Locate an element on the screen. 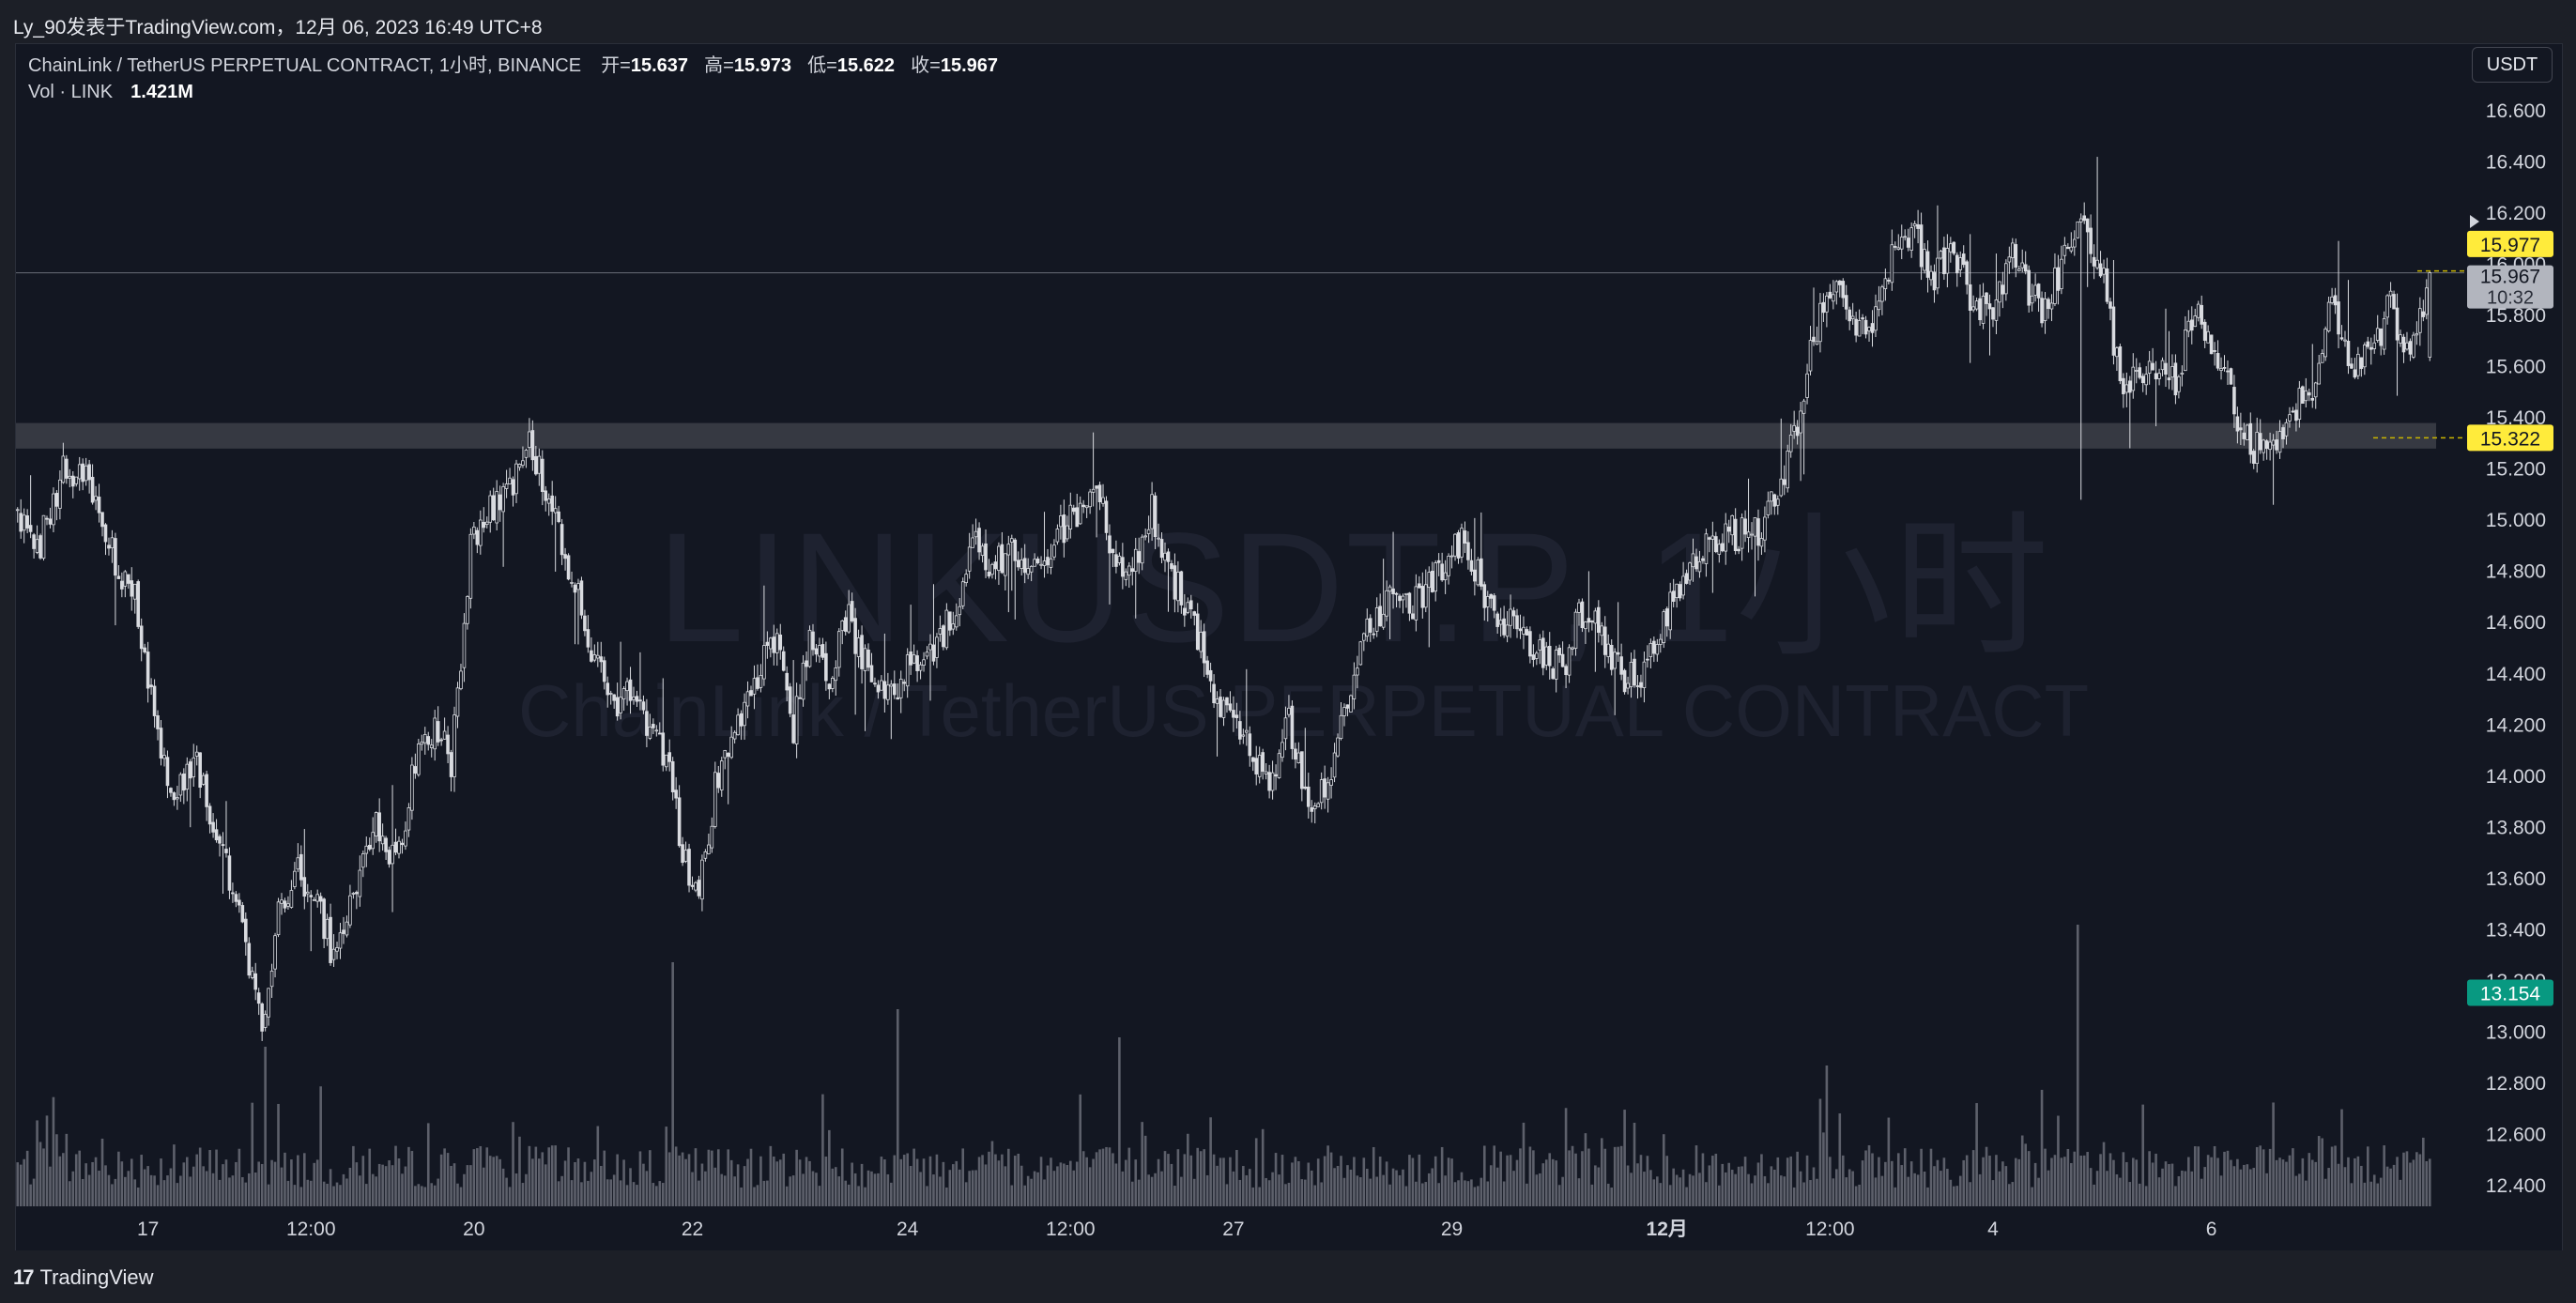 This screenshot has height=1303, width=2576. time-tick-label: 4 is located at coordinates (1993, 1229).